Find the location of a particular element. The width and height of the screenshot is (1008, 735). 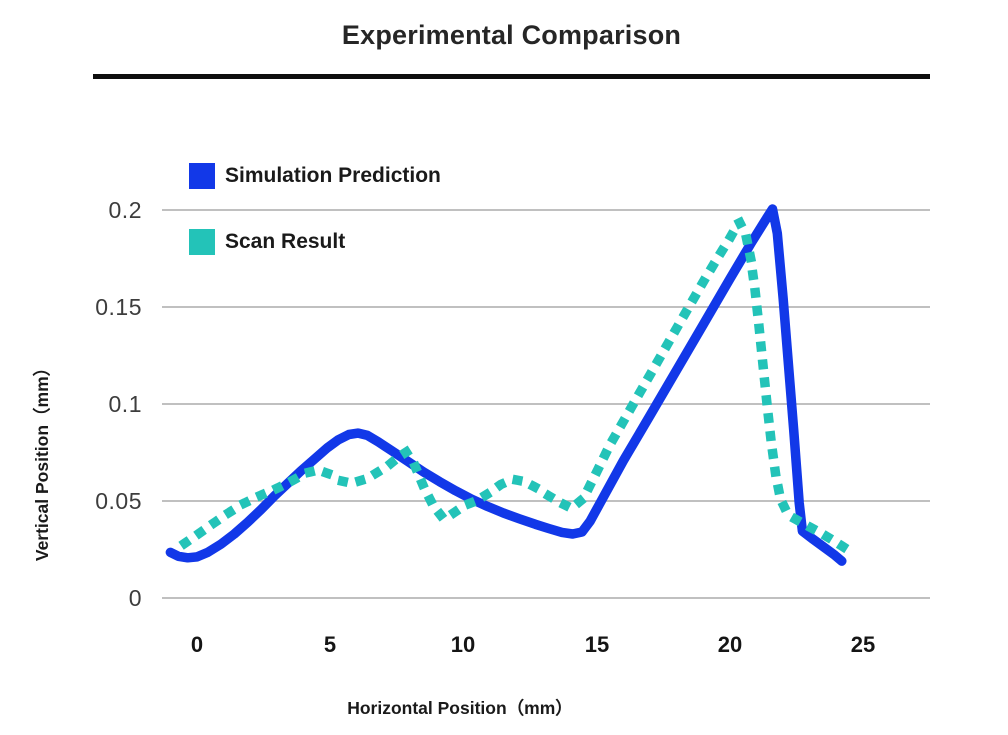

x-axis-title: Horizontal Position（mm） is located at coordinates (460, 708).